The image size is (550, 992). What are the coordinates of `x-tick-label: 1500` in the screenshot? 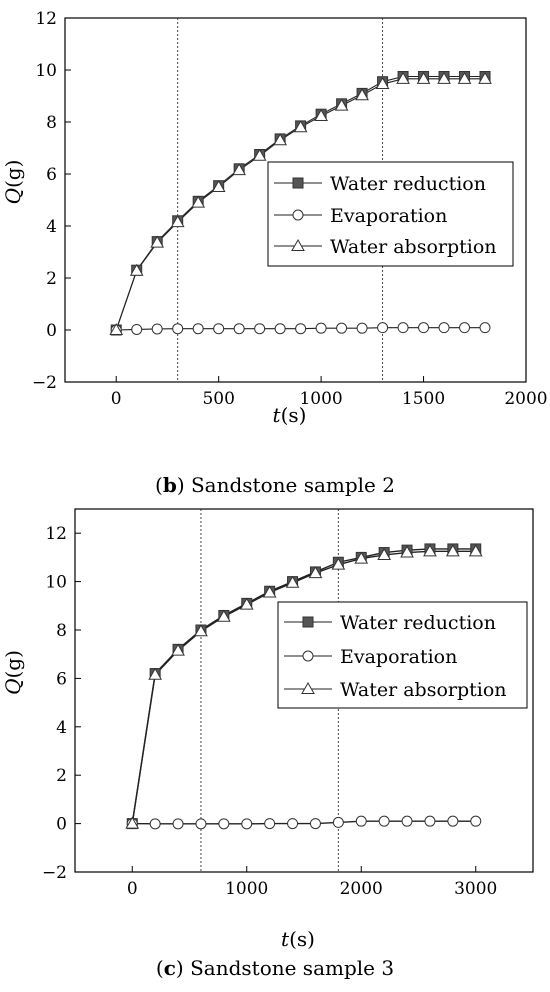 It's located at (423, 399).